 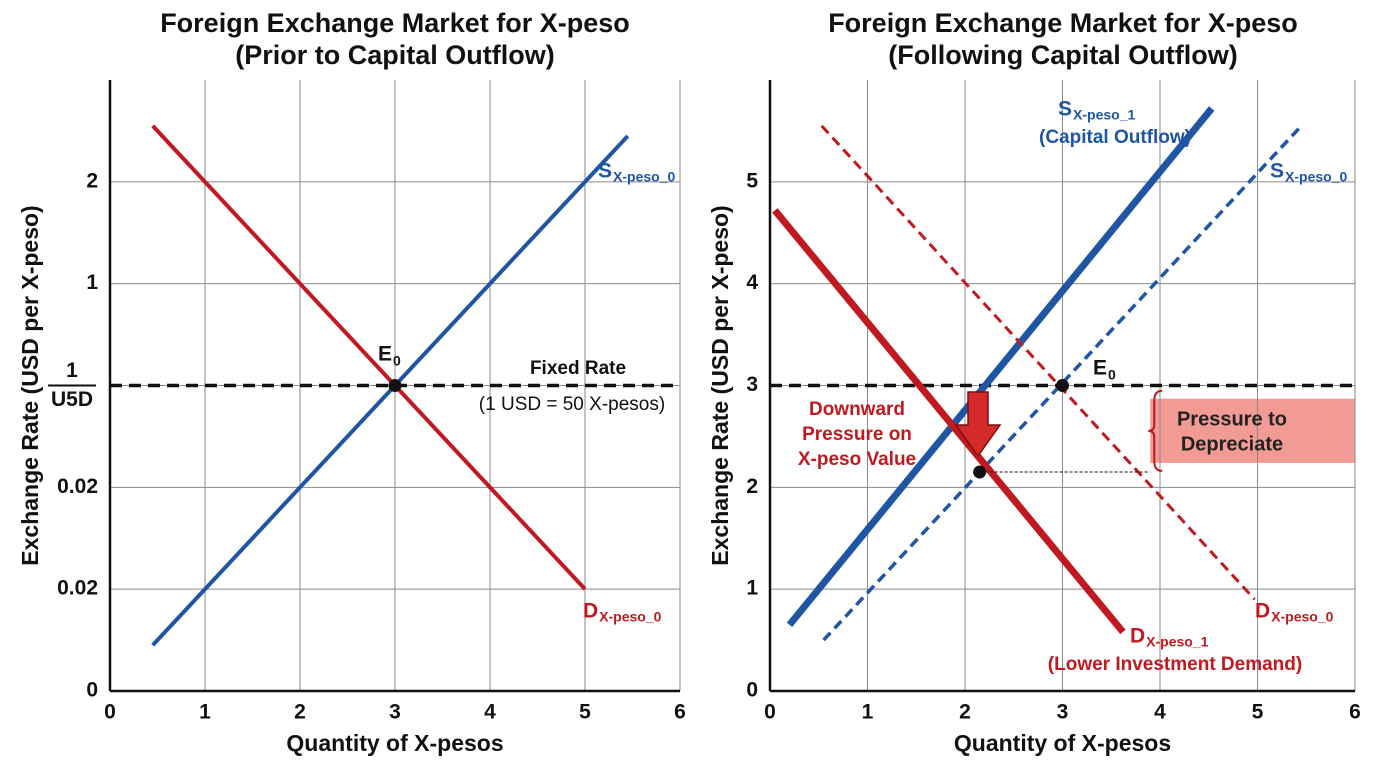 I want to click on pressure-band, so click(x=1252, y=430).